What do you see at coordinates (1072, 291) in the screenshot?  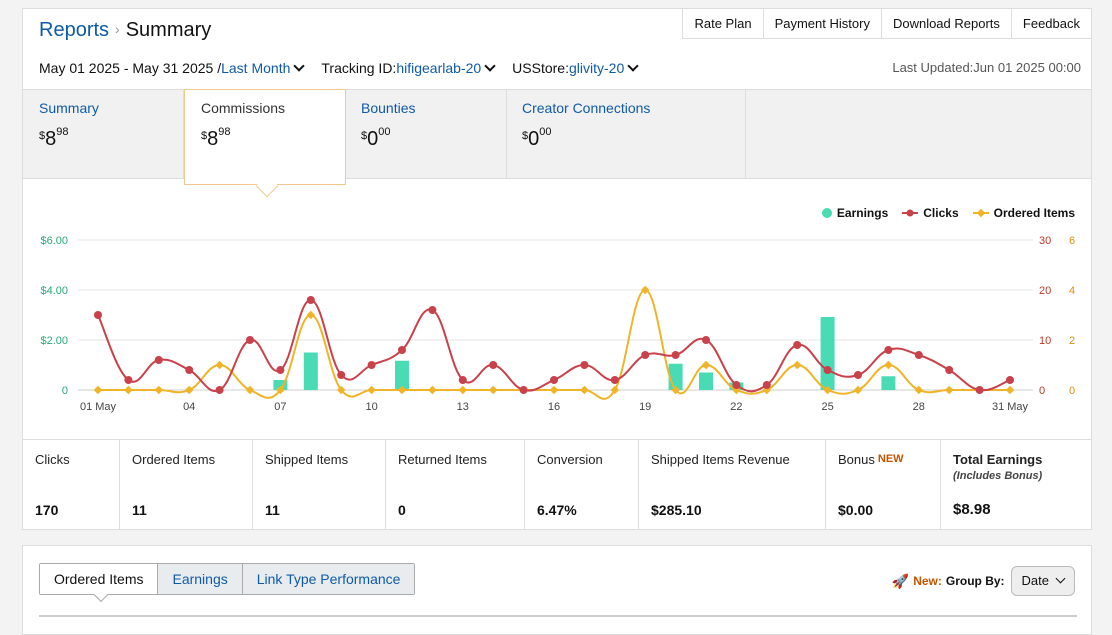 I see `y-right-ordered-tick-label: 4` at bounding box center [1072, 291].